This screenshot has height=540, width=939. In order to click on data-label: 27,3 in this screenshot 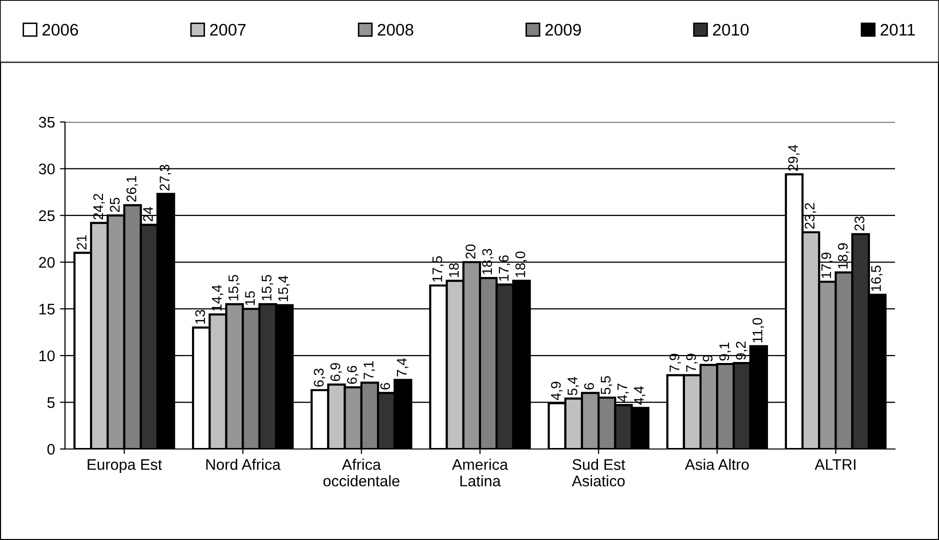, I will do `click(166, 177)`.